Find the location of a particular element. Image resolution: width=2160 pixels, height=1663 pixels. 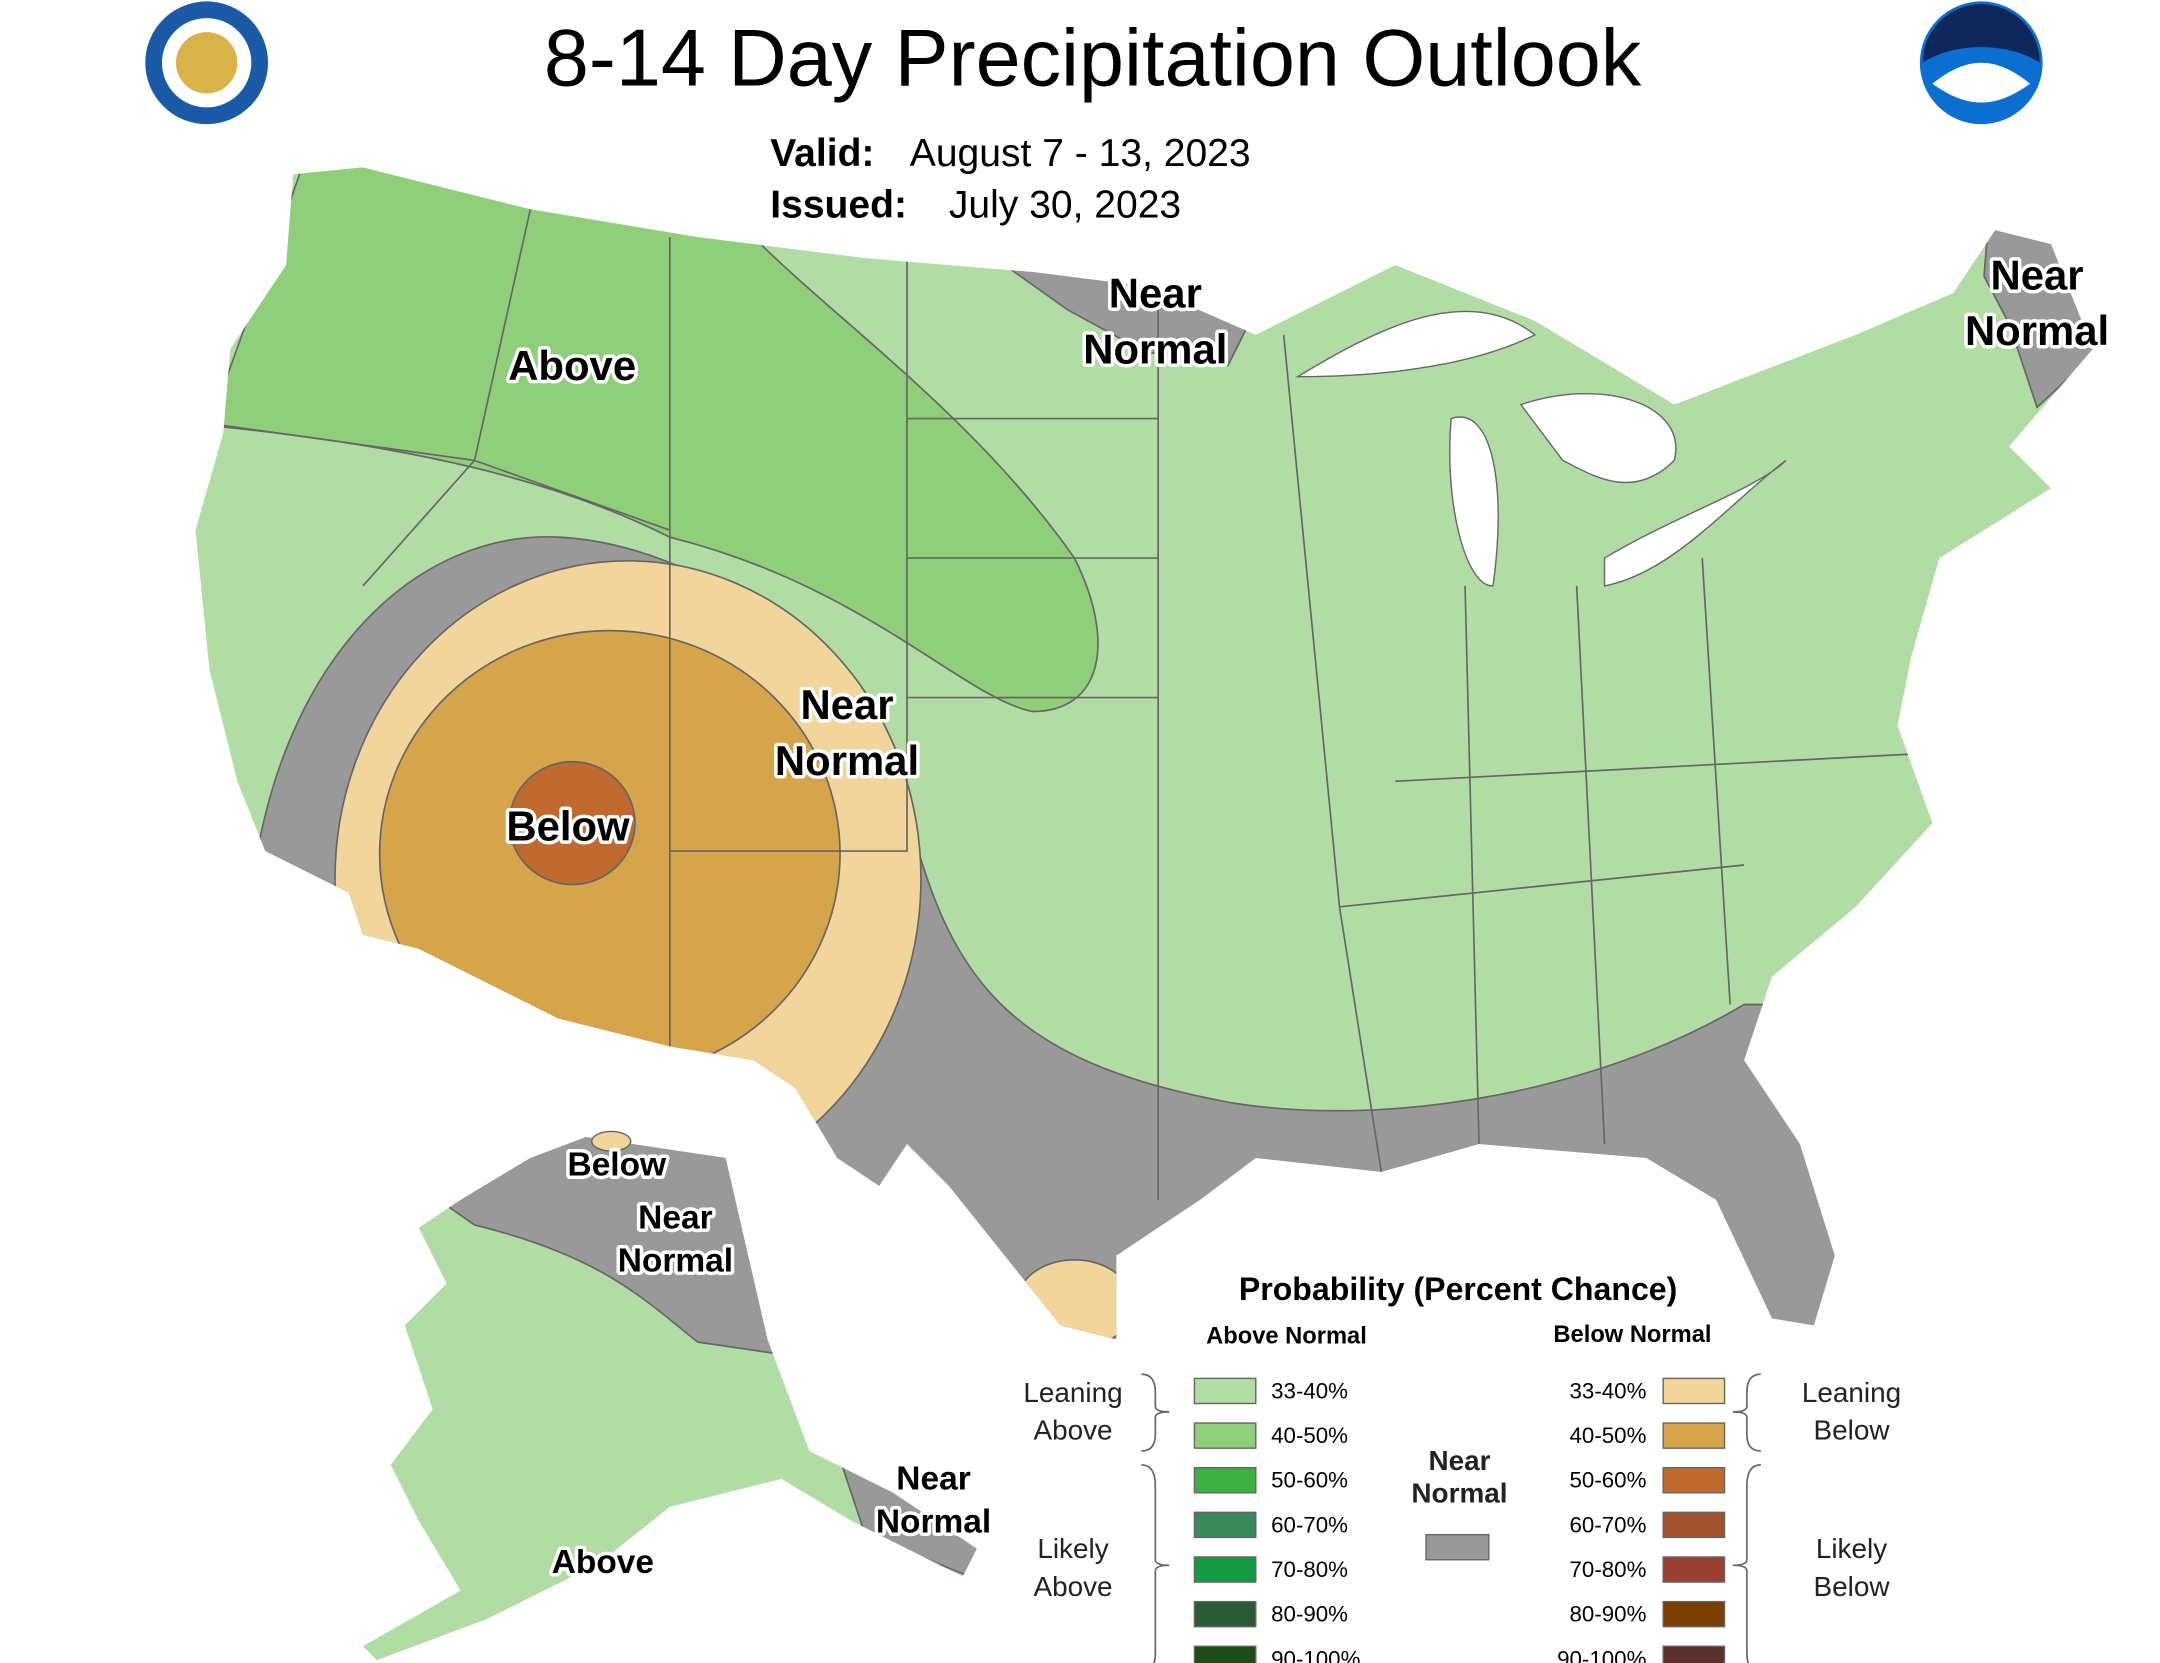

above-range: 60-70% is located at coordinates (1309, 1524).